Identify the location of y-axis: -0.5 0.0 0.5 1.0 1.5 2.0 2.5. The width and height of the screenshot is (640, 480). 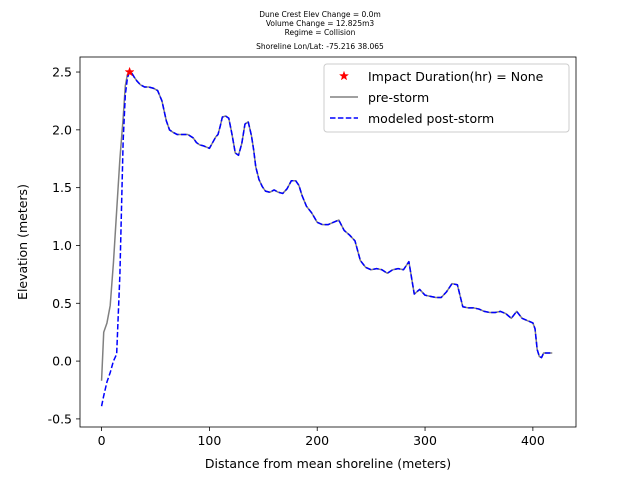
(64, 245).